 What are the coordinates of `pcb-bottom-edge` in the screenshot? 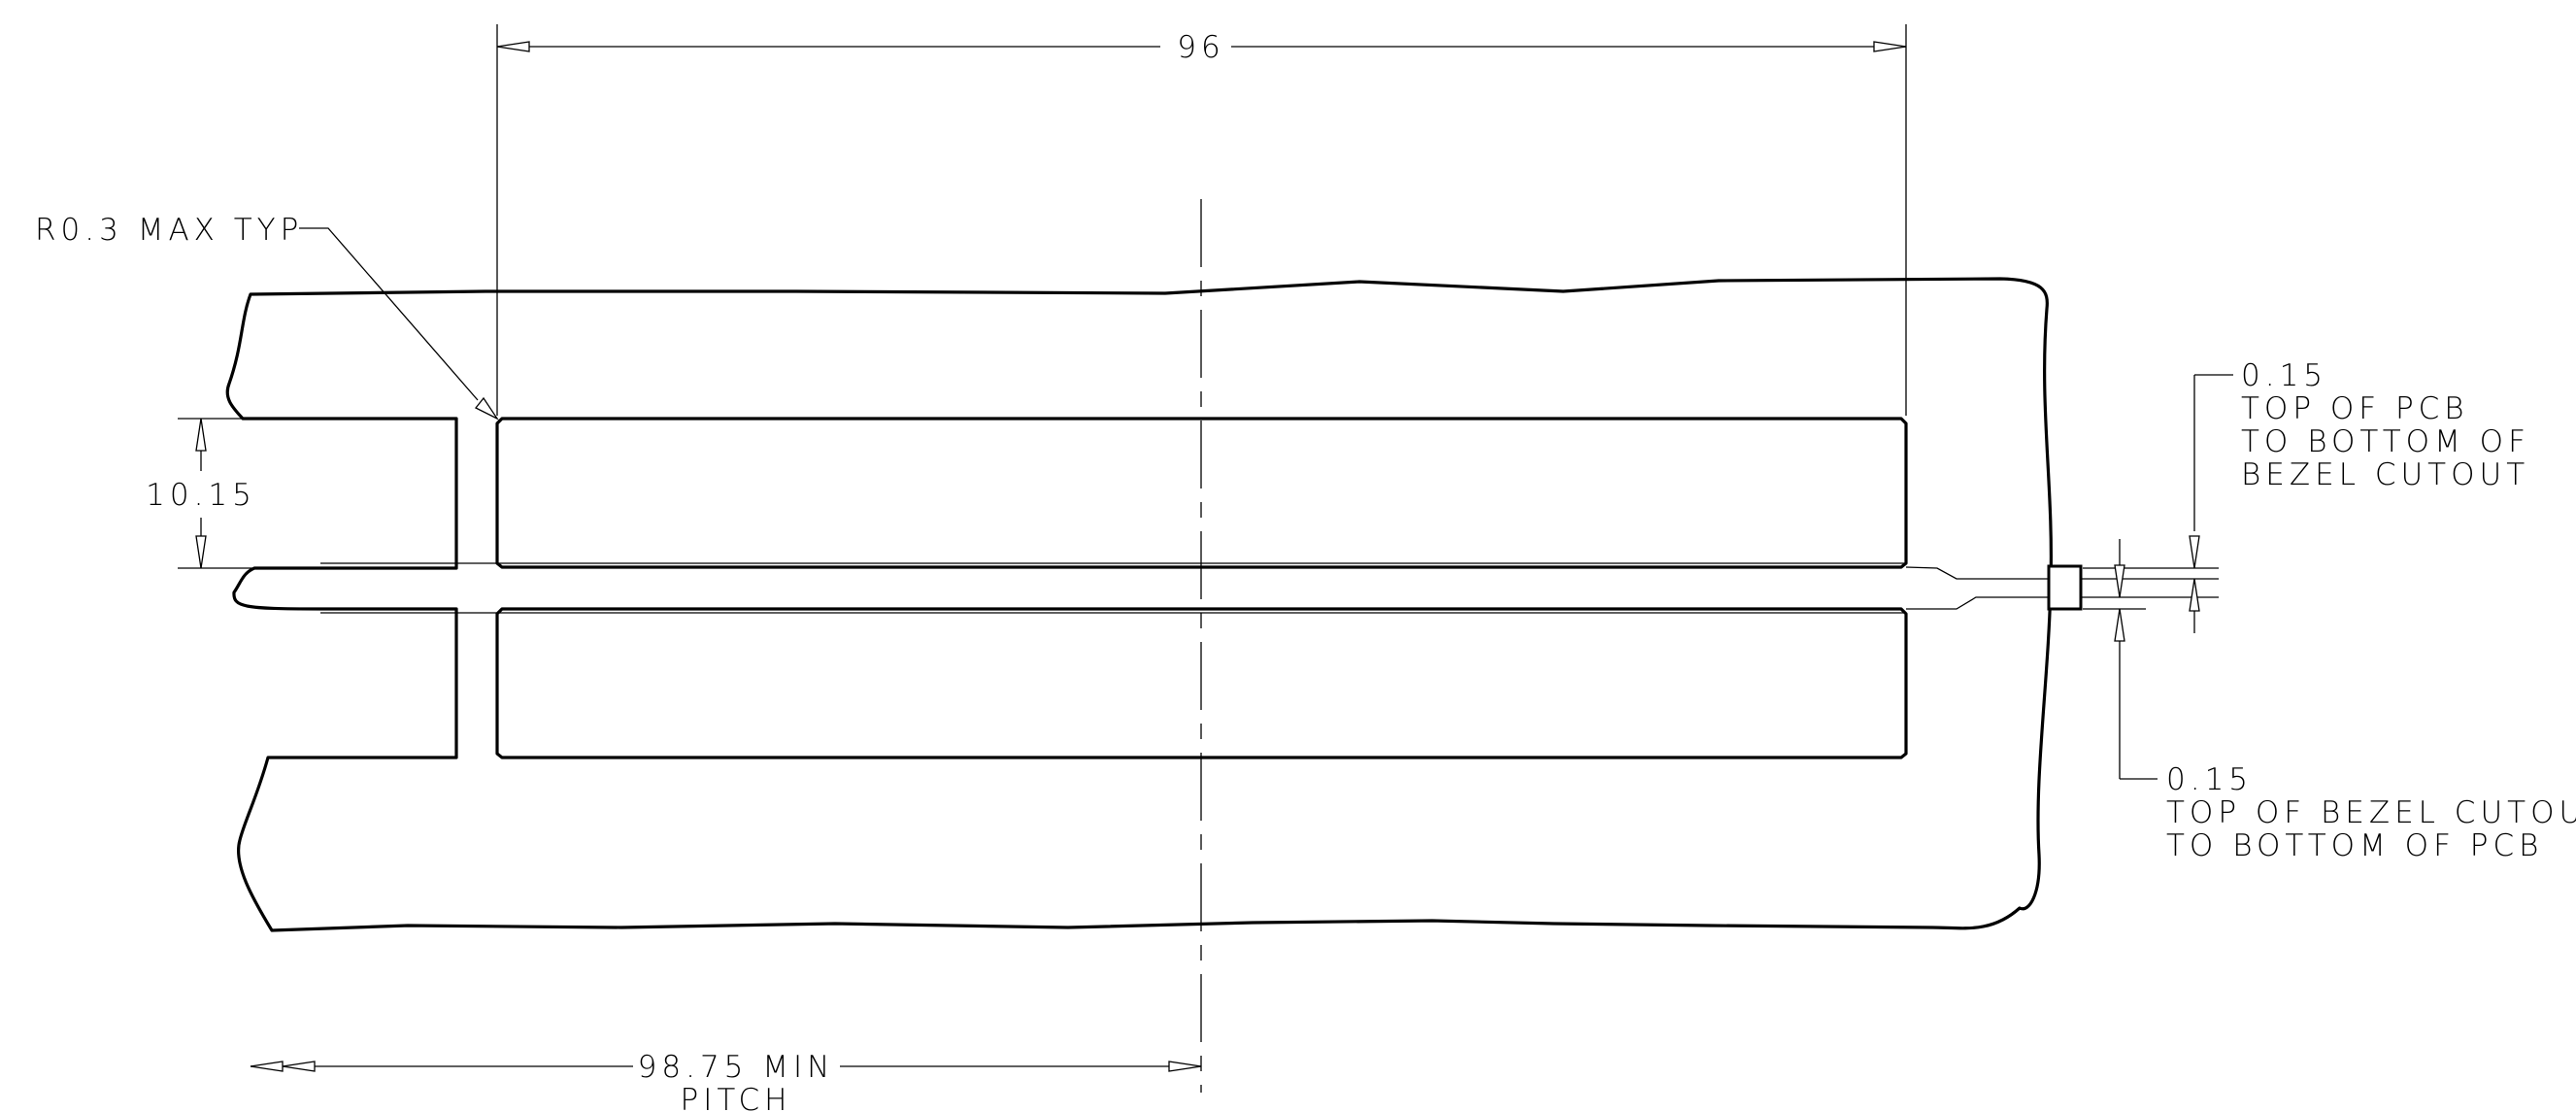 It's located at (2063, 603).